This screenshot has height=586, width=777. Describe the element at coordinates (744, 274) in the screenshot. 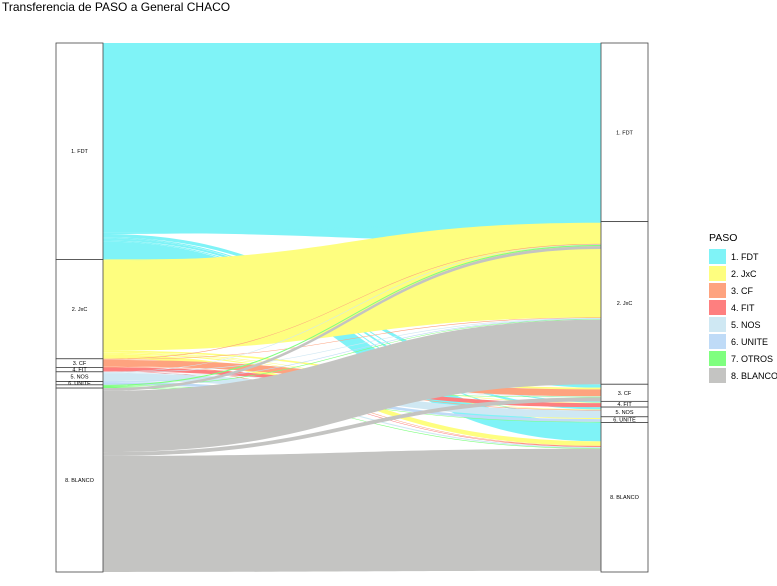

I see `legend-entry: 2. JxC` at that location.